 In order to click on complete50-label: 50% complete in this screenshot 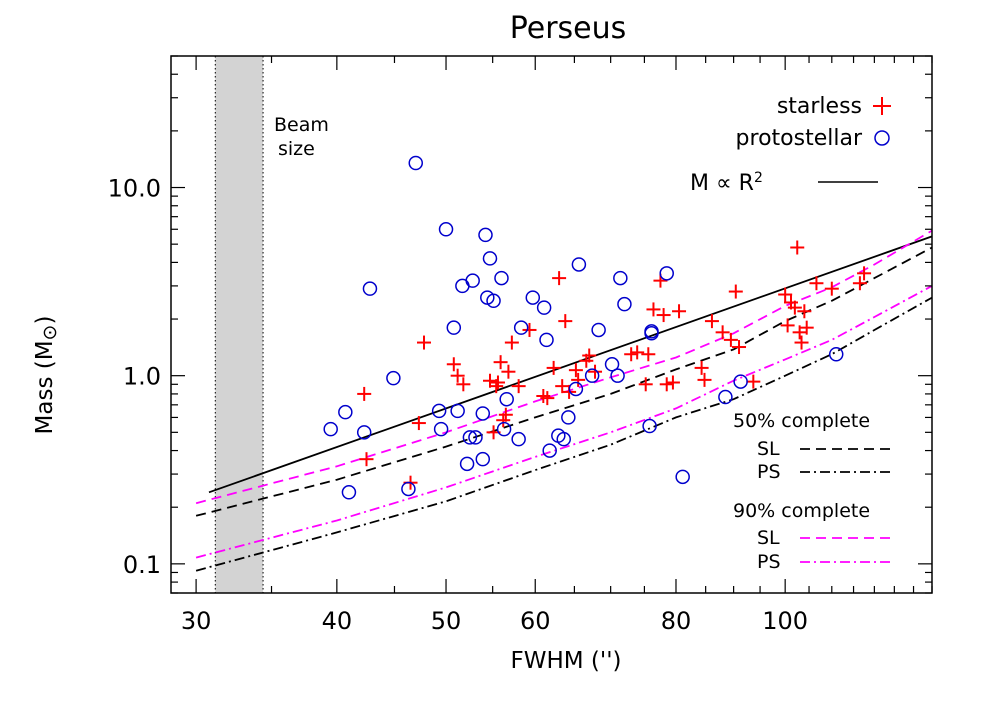, I will do `click(801, 421)`.